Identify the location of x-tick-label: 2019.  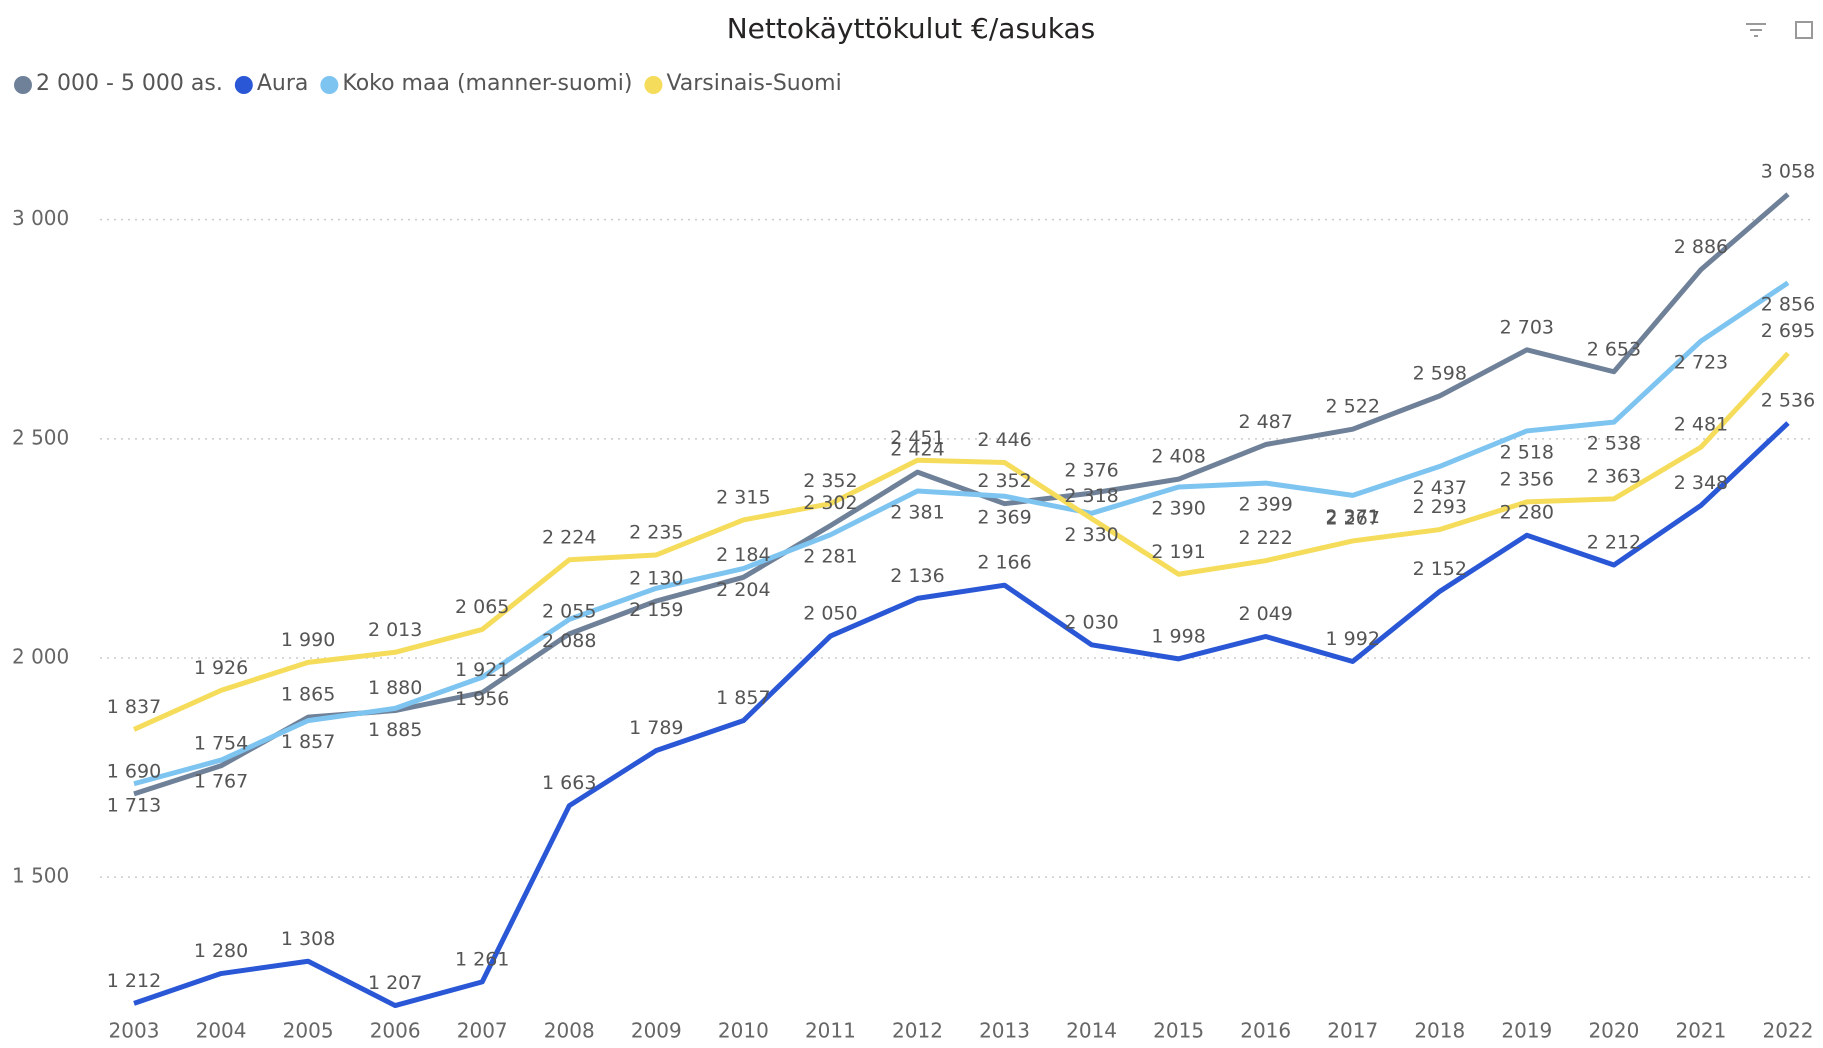
(1526, 1031).